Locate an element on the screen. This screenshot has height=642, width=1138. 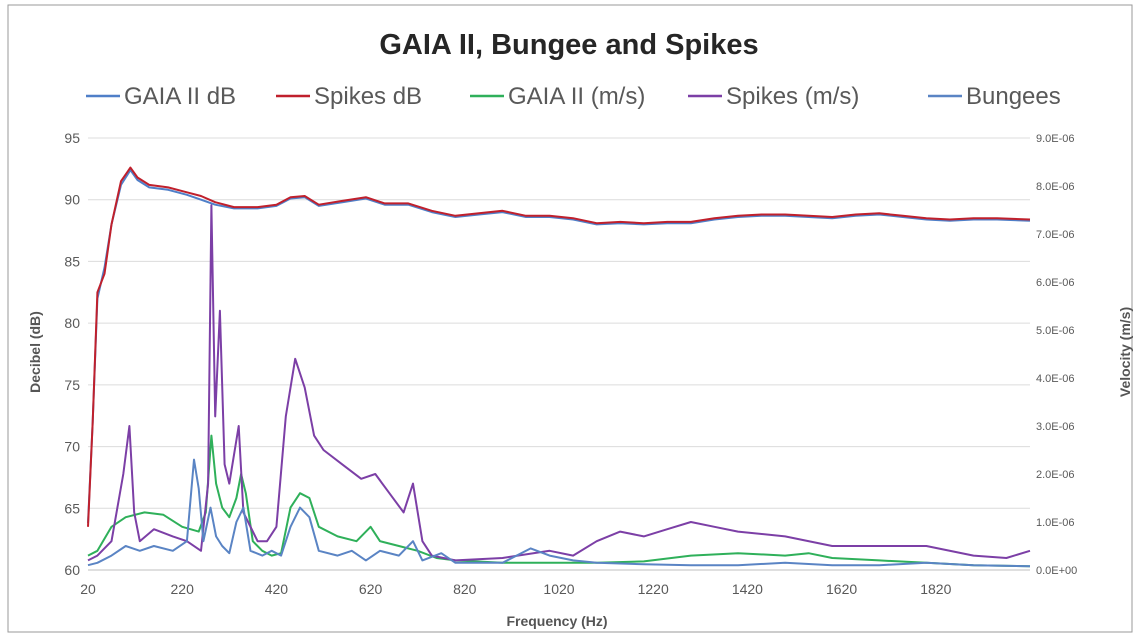
y-left-tick-label: 75 is located at coordinates (72, 385).